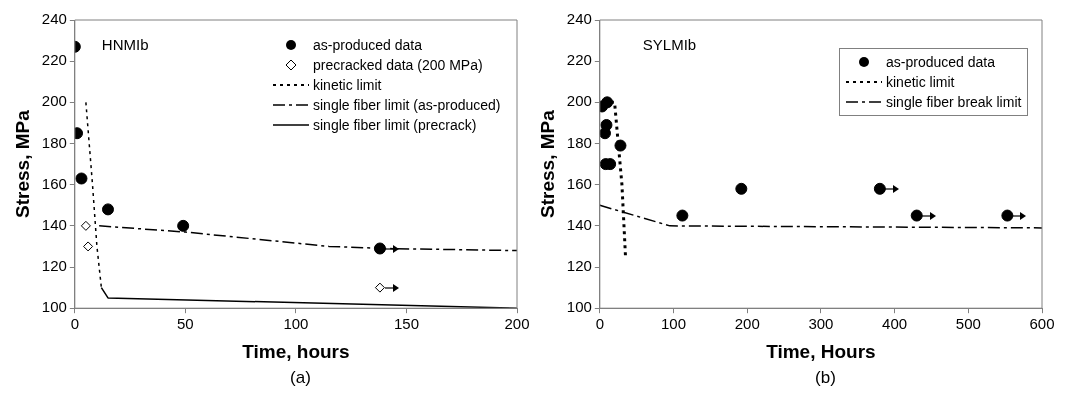 The image size is (1066, 410). What do you see at coordinates (825, 378) in the screenshot?
I see `text: (b)` at bounding box center [825, 378].